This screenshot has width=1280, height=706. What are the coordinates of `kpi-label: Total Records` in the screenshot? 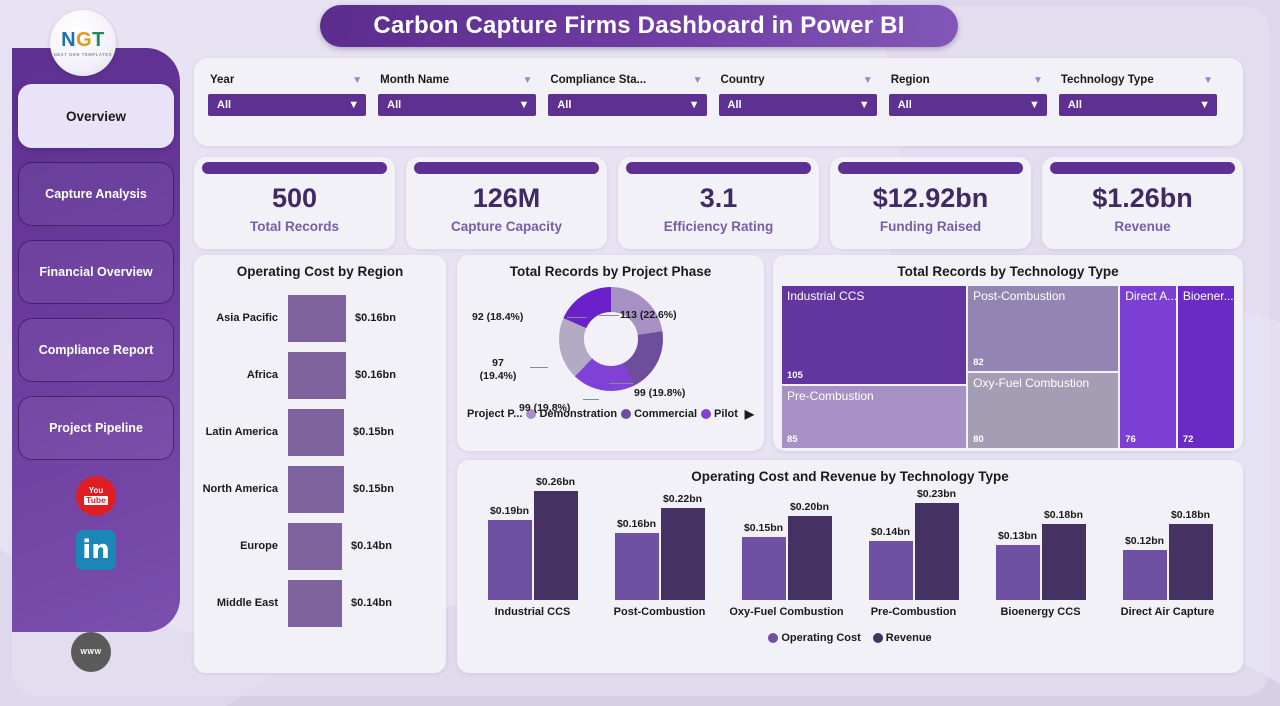 It's located at (294, 226).